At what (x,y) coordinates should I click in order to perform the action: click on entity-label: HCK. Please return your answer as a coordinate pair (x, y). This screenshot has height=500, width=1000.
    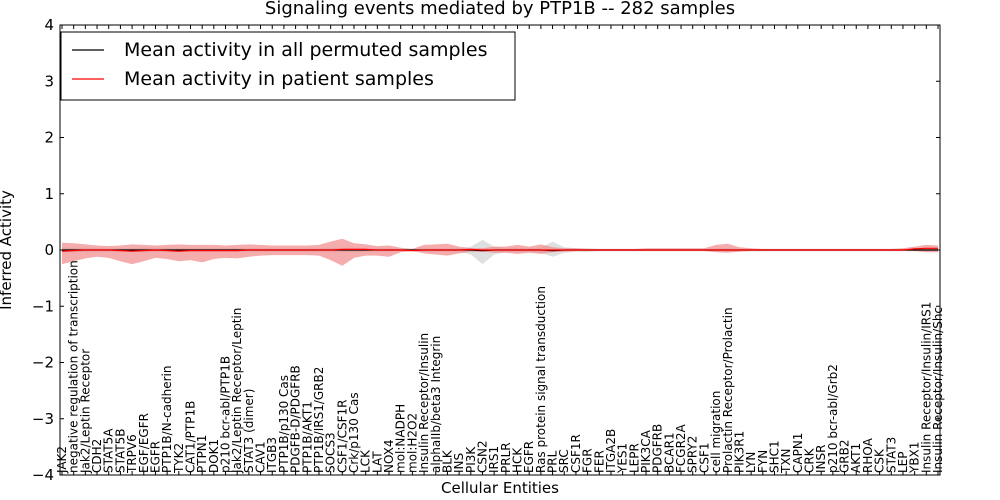
    Looking at the image, I should click on (518, 460).